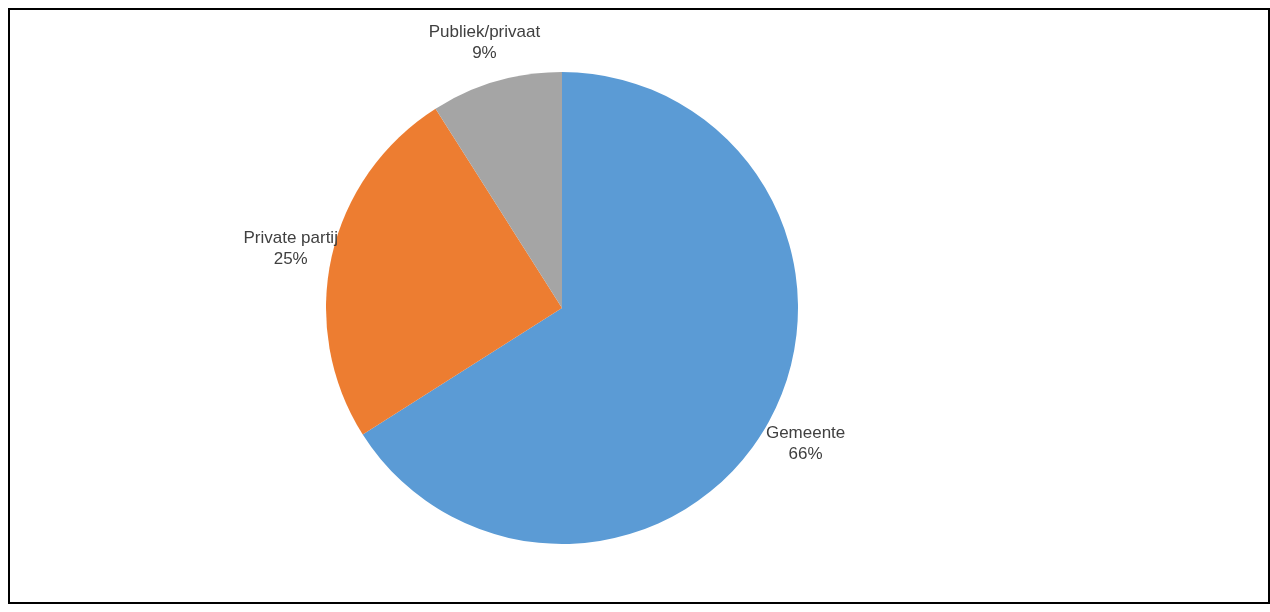 The image size is (1270, 612). I want to click on slice-label: Private partij, so click(290, 238).